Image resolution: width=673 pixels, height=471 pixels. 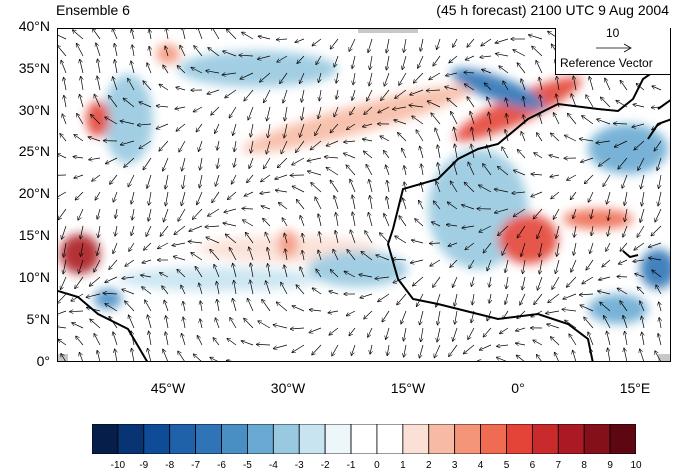 I want to click on colorbar-label: -9, so click(x=144, y=465).